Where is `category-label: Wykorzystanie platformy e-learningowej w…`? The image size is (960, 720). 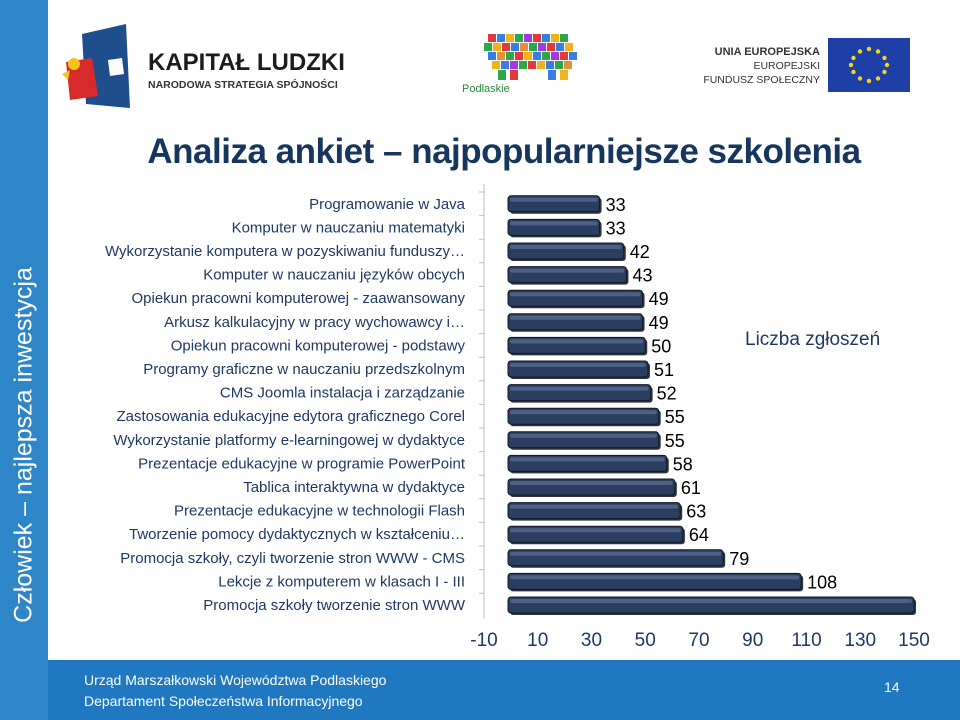 category-label: Wykorzystanie platformy e-learningowej w… is located at coordinates (289, 440).